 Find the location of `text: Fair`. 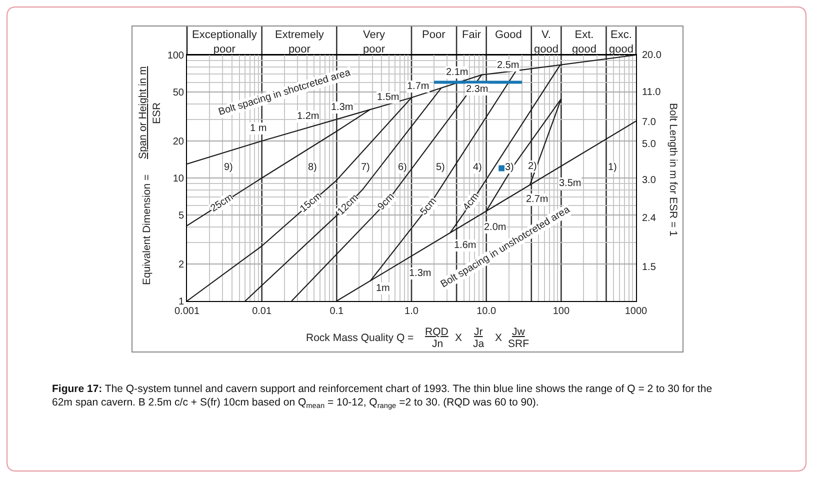

text: Fair is located at coordinates (472, 35).